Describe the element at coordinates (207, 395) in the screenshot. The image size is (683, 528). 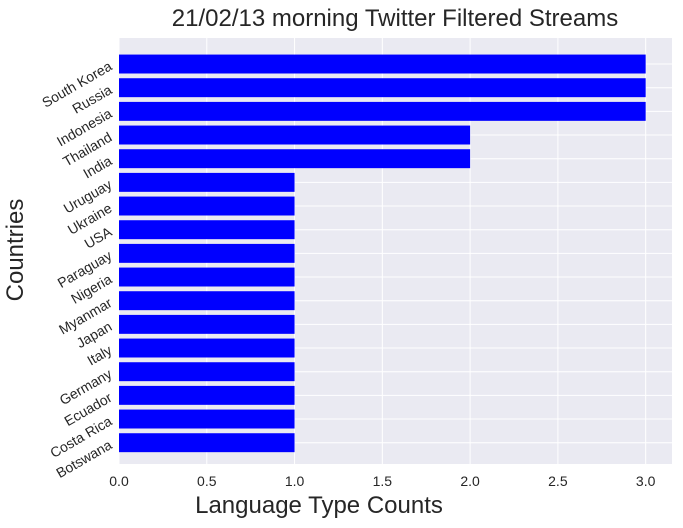
I see `bar-ecuador` at that location.